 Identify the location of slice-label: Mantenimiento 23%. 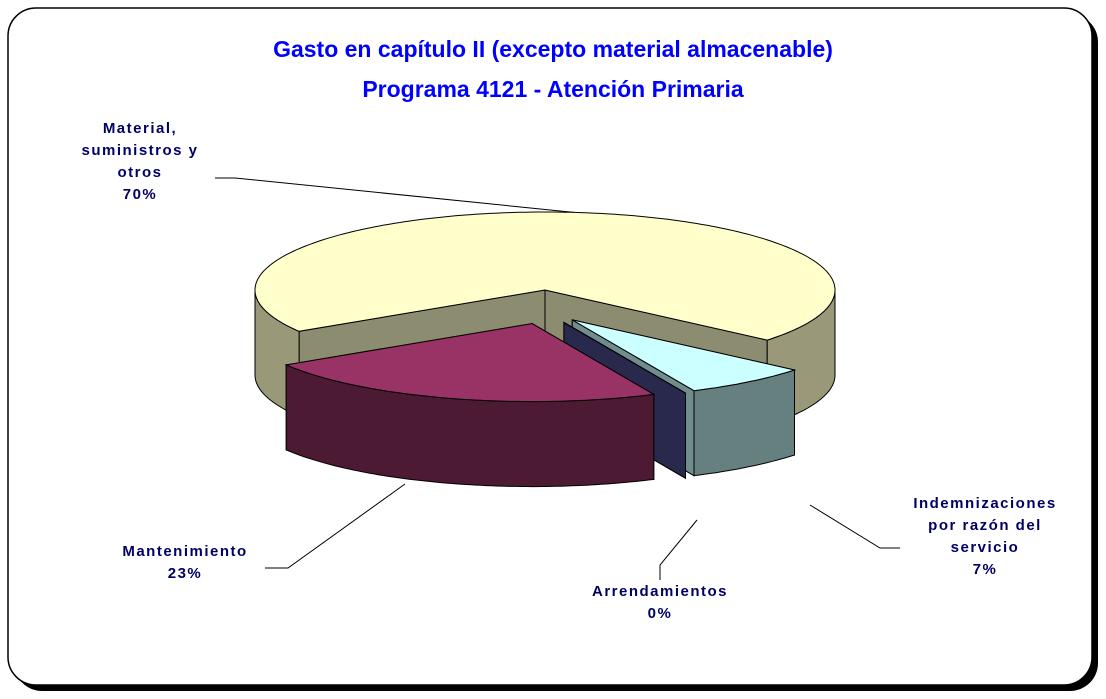
(185, 563).